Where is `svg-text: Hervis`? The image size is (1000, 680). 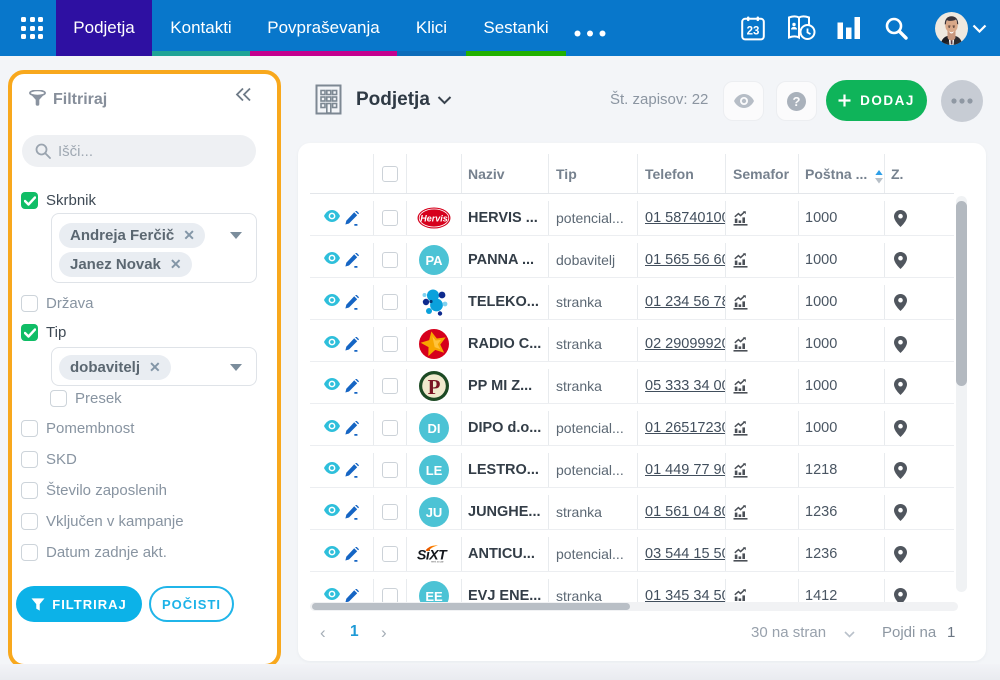 svg-text: Hervis is located at coordinates (434, 219).